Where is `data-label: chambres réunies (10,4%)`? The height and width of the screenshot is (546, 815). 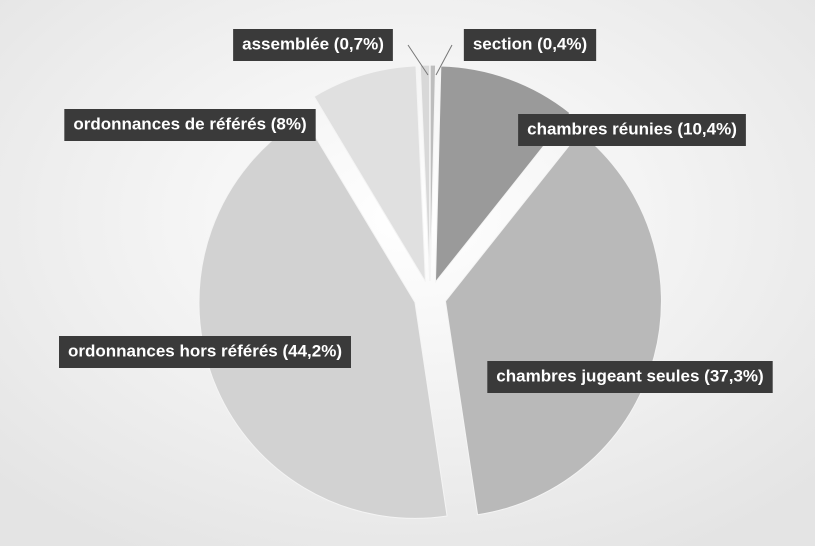
data-label: chambres réunies (10,4%) is located at coordinates (632, 128).